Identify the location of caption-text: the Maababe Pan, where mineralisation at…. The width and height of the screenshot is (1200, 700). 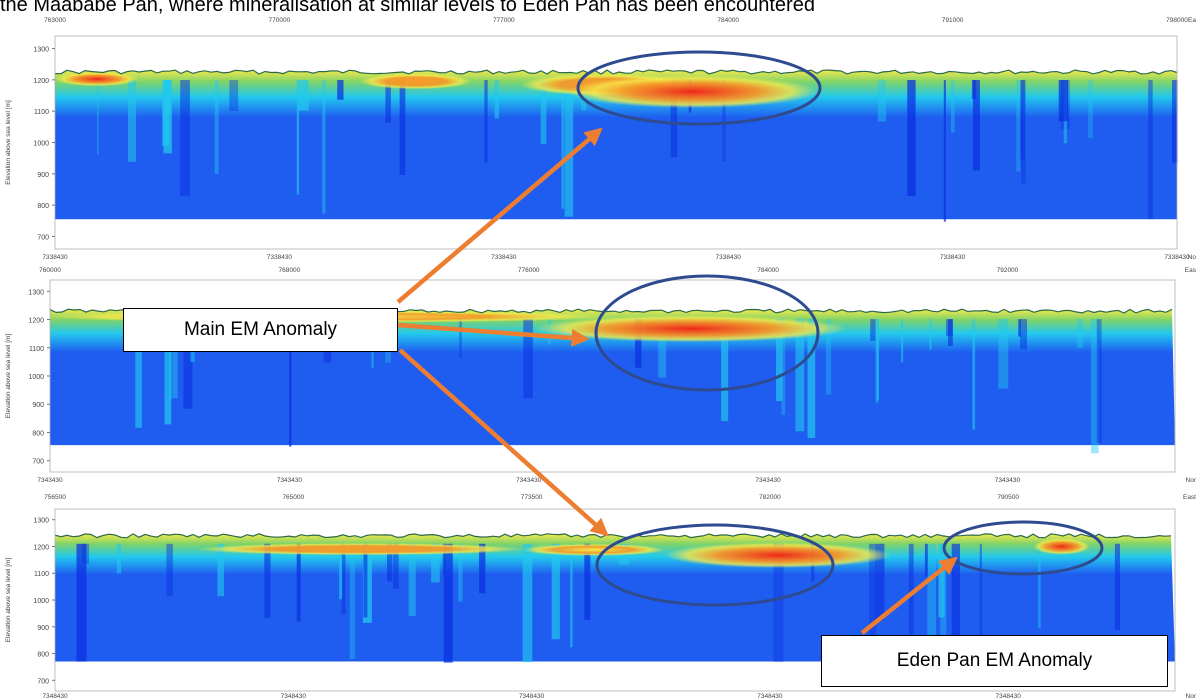
(407, 8).